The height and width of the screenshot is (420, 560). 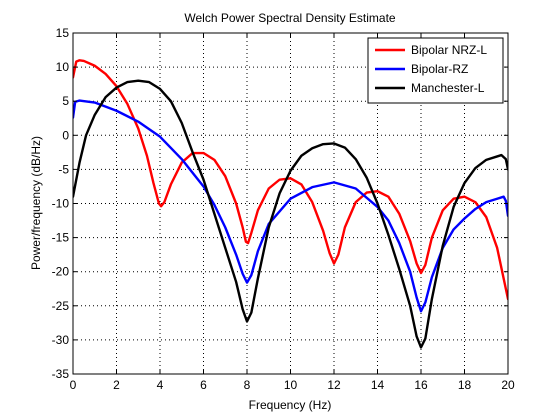 What do you see at coordinates (290, 405) in the screenshot?
I see `x-axis-label: Frequency (Hz)` at bounding box center [290, 405].